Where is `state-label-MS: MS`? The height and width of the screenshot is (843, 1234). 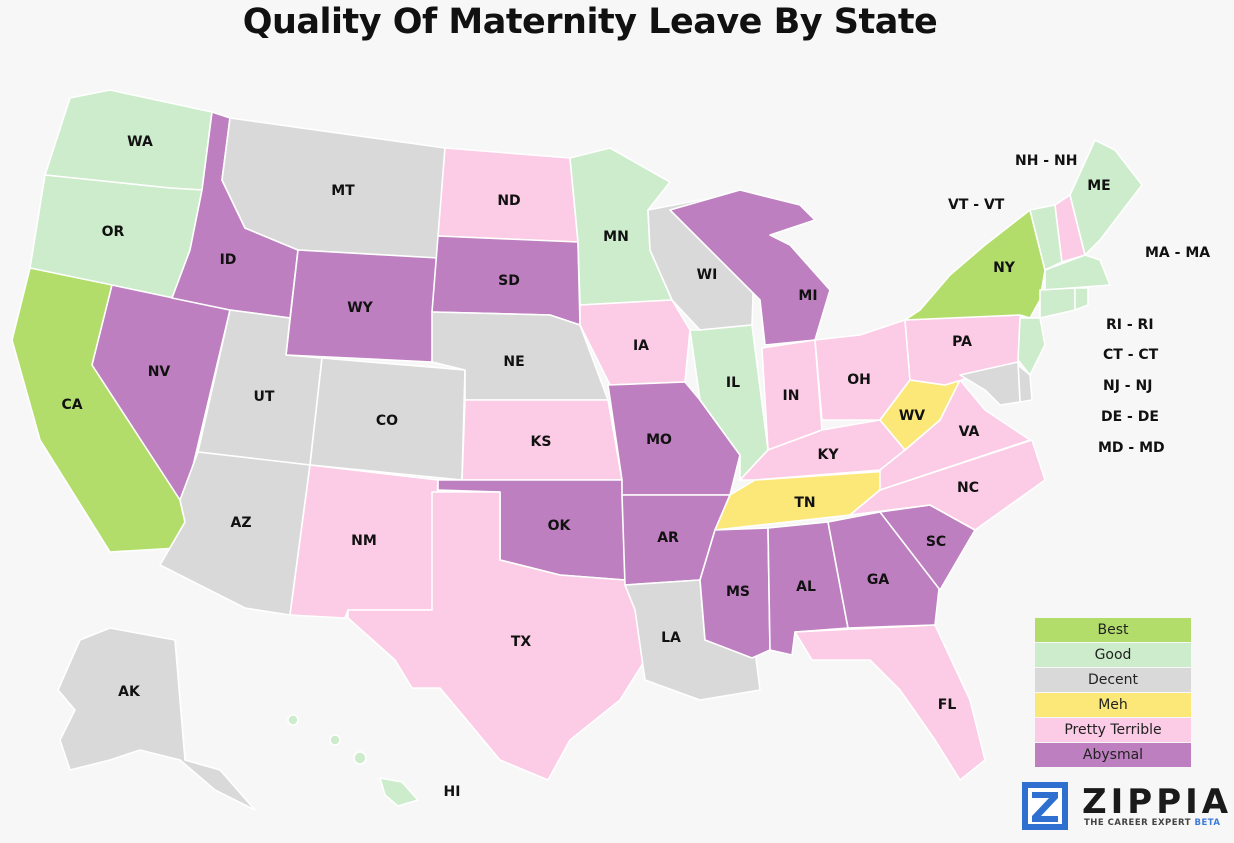
state-label-MS: MS is located at coordinates (738, 592).